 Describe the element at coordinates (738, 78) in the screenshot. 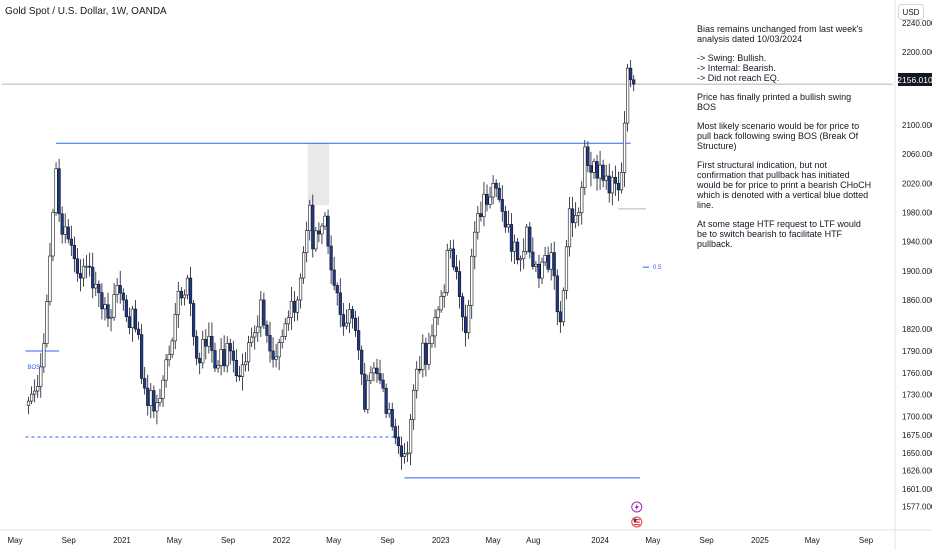

I see `annotation-line: -> Did not reach EQ.` at that location.